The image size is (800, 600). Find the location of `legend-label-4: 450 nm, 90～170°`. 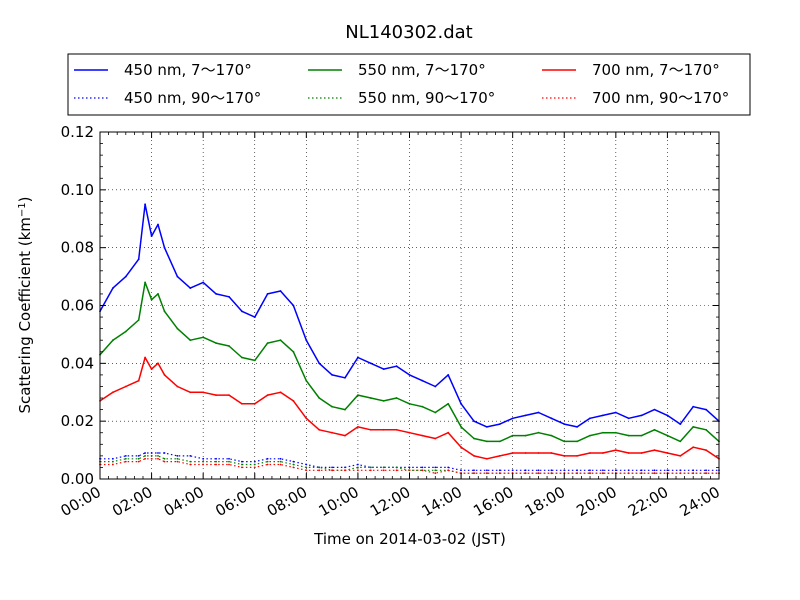

legend-label-4: 450 nm, 90～170° is located at coordinates (192, 98).